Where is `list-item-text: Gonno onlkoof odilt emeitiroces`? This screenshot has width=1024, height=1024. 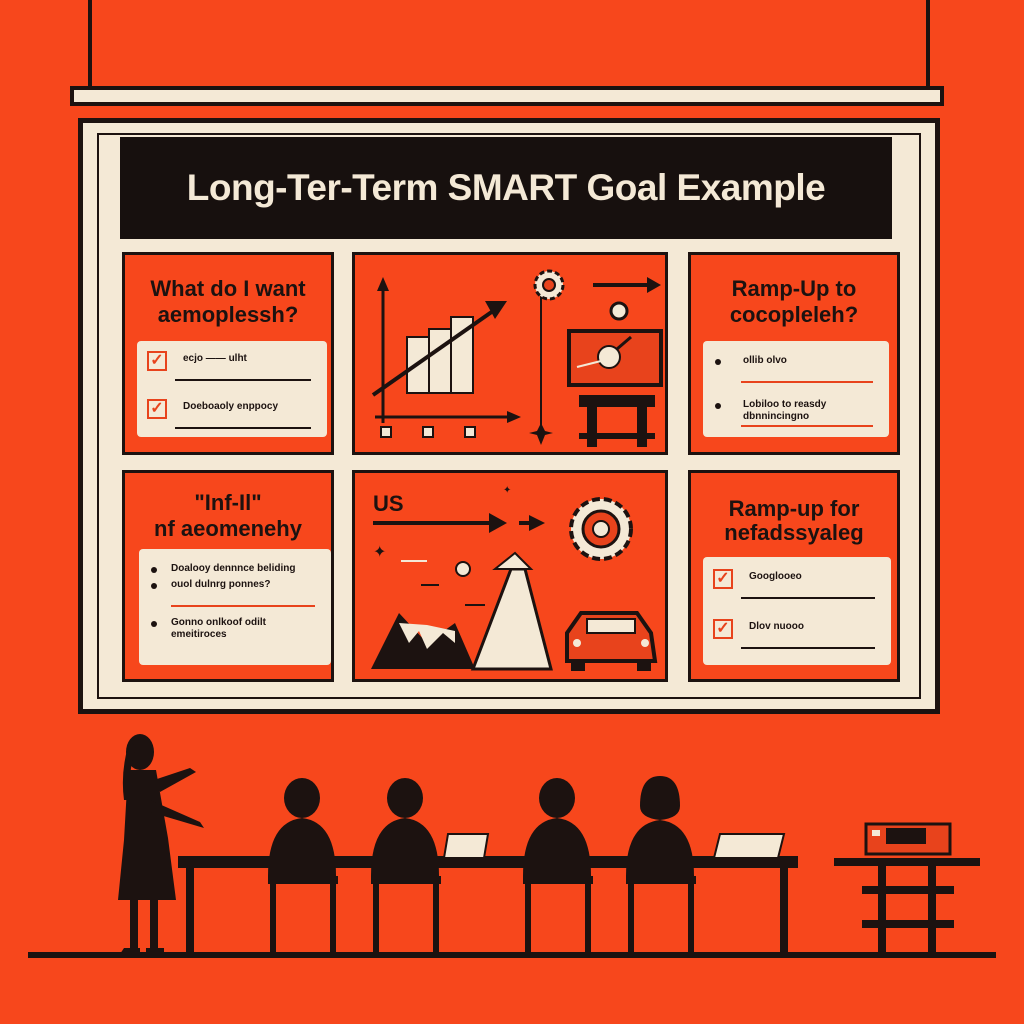
list-item-text: Gonno onlkoof odilt emeitiroces is located at coordinates (218, 628).